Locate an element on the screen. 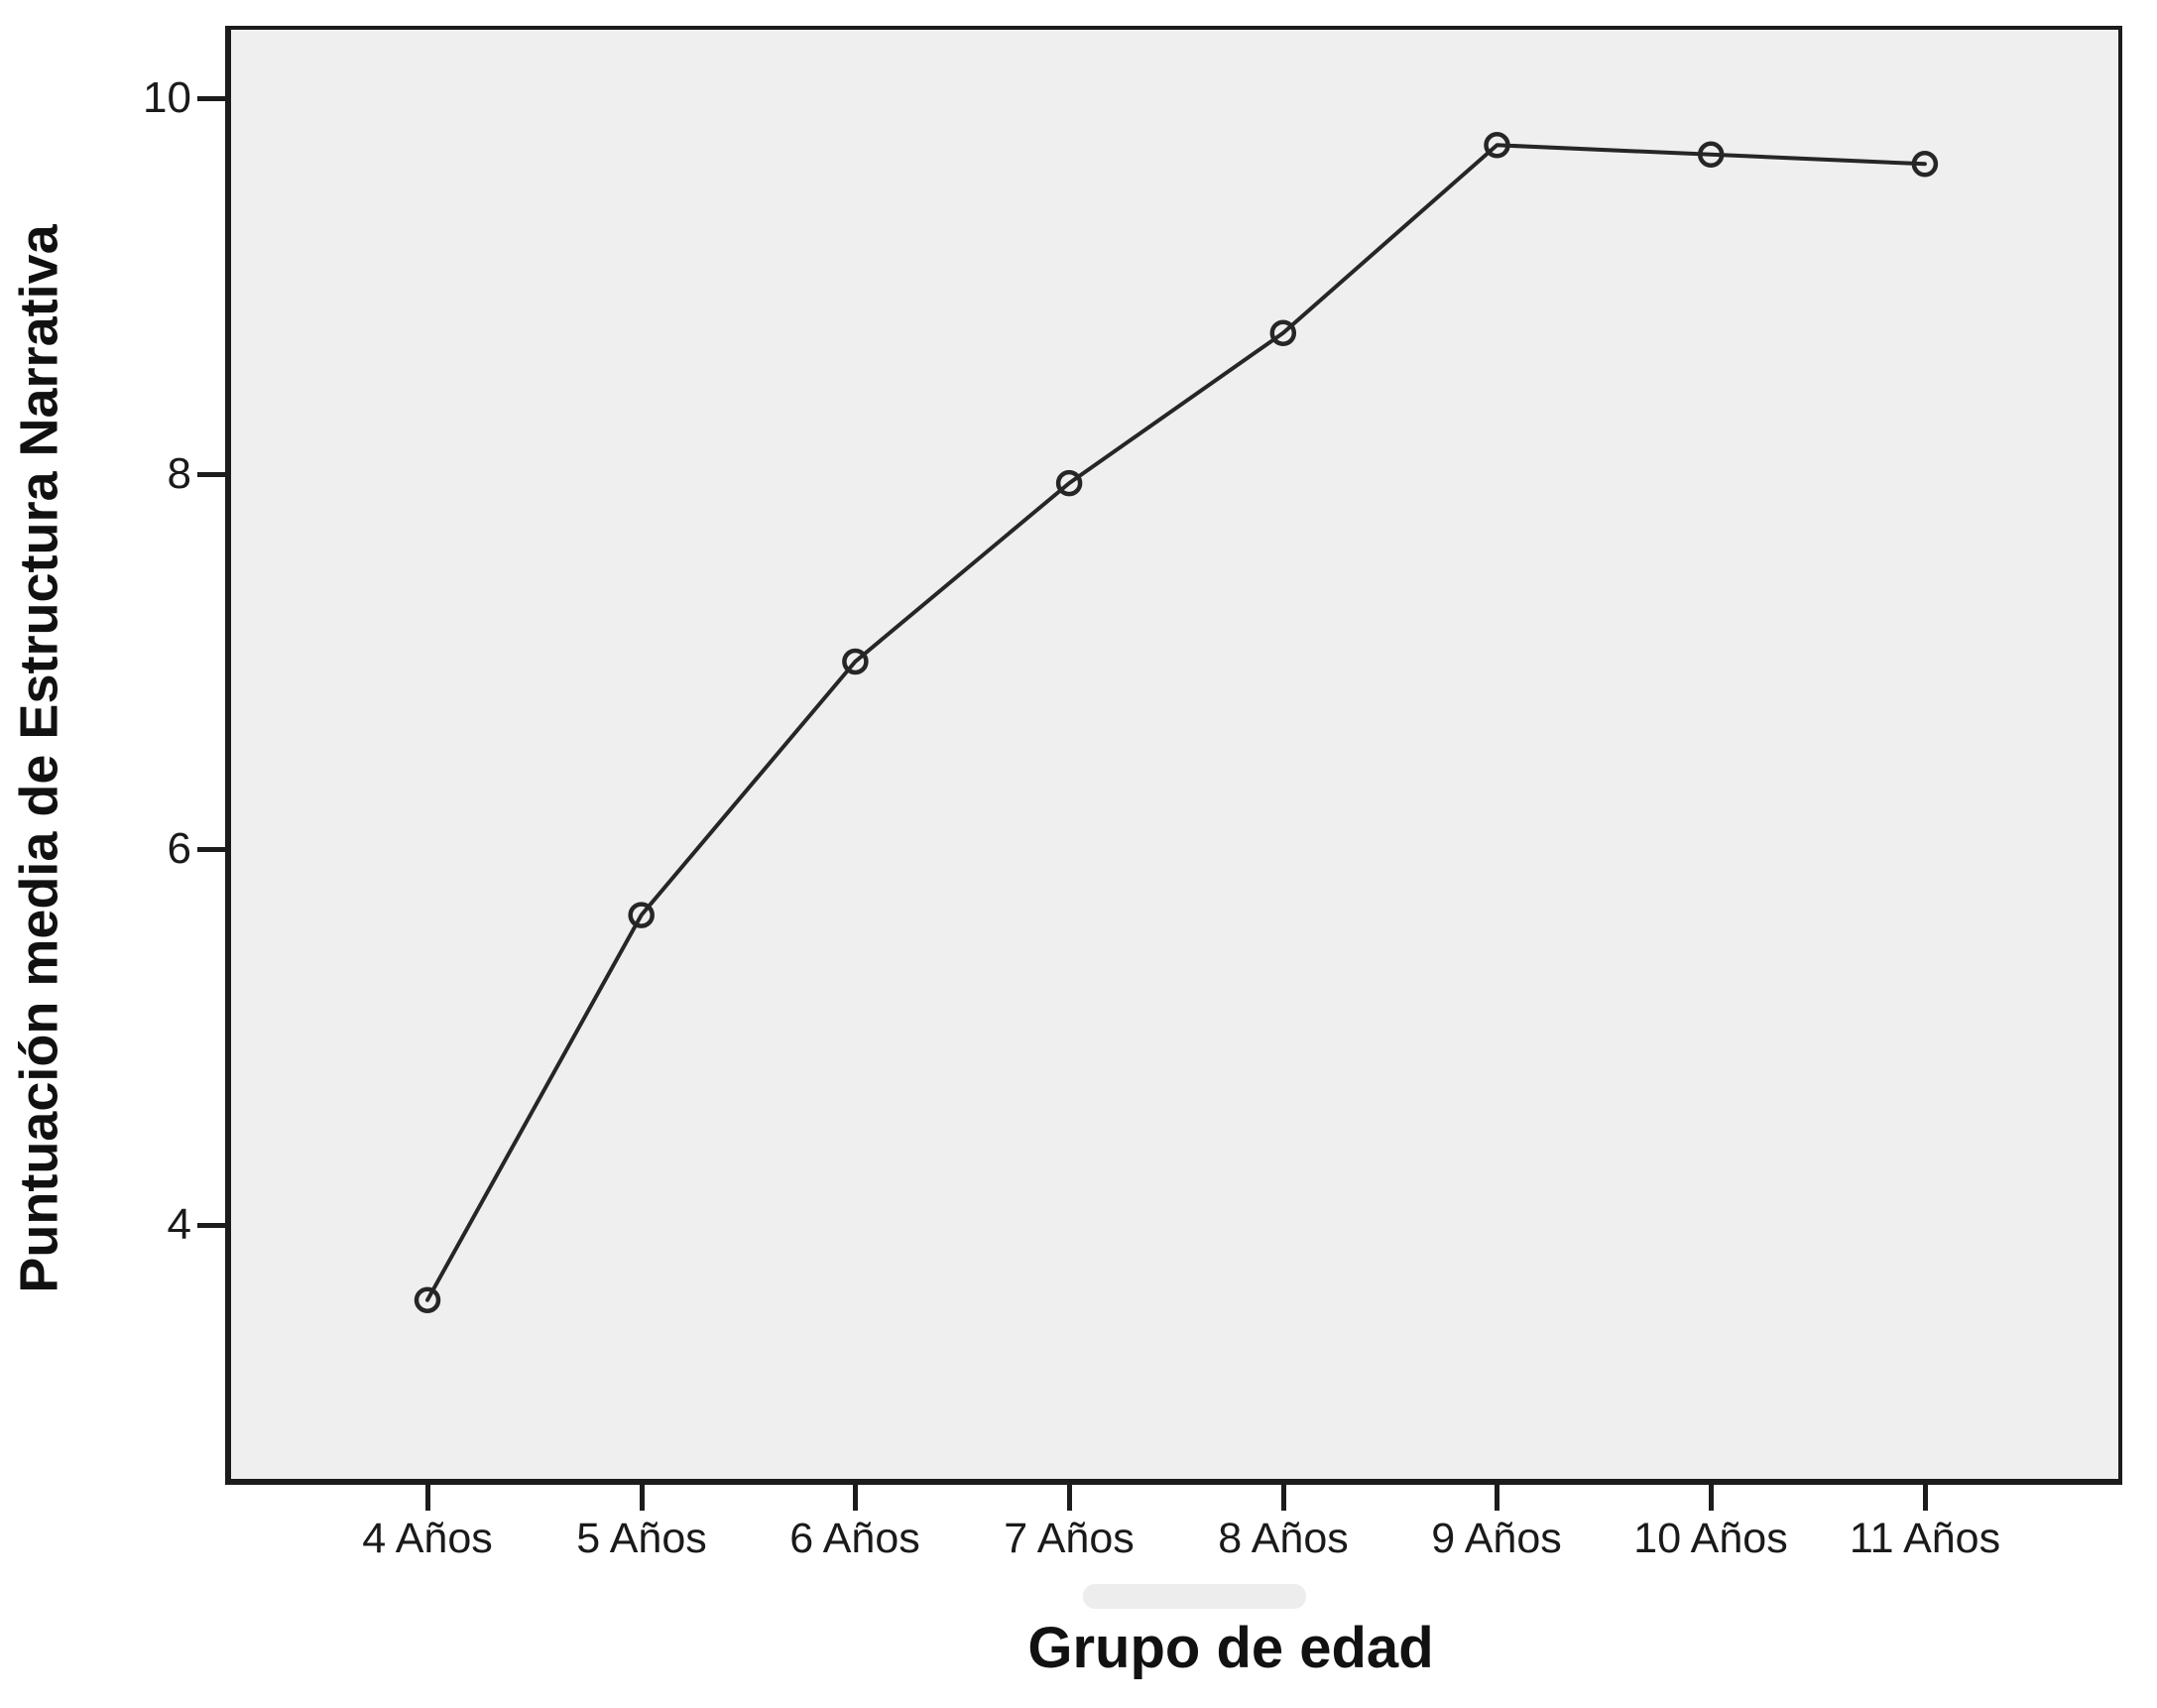 Image resolution: width=2157 pixels, height=1708 pixels. y-axis-title-wrap: Puntuación media de Estructura Narrativa is located at coordinates (39, 759).